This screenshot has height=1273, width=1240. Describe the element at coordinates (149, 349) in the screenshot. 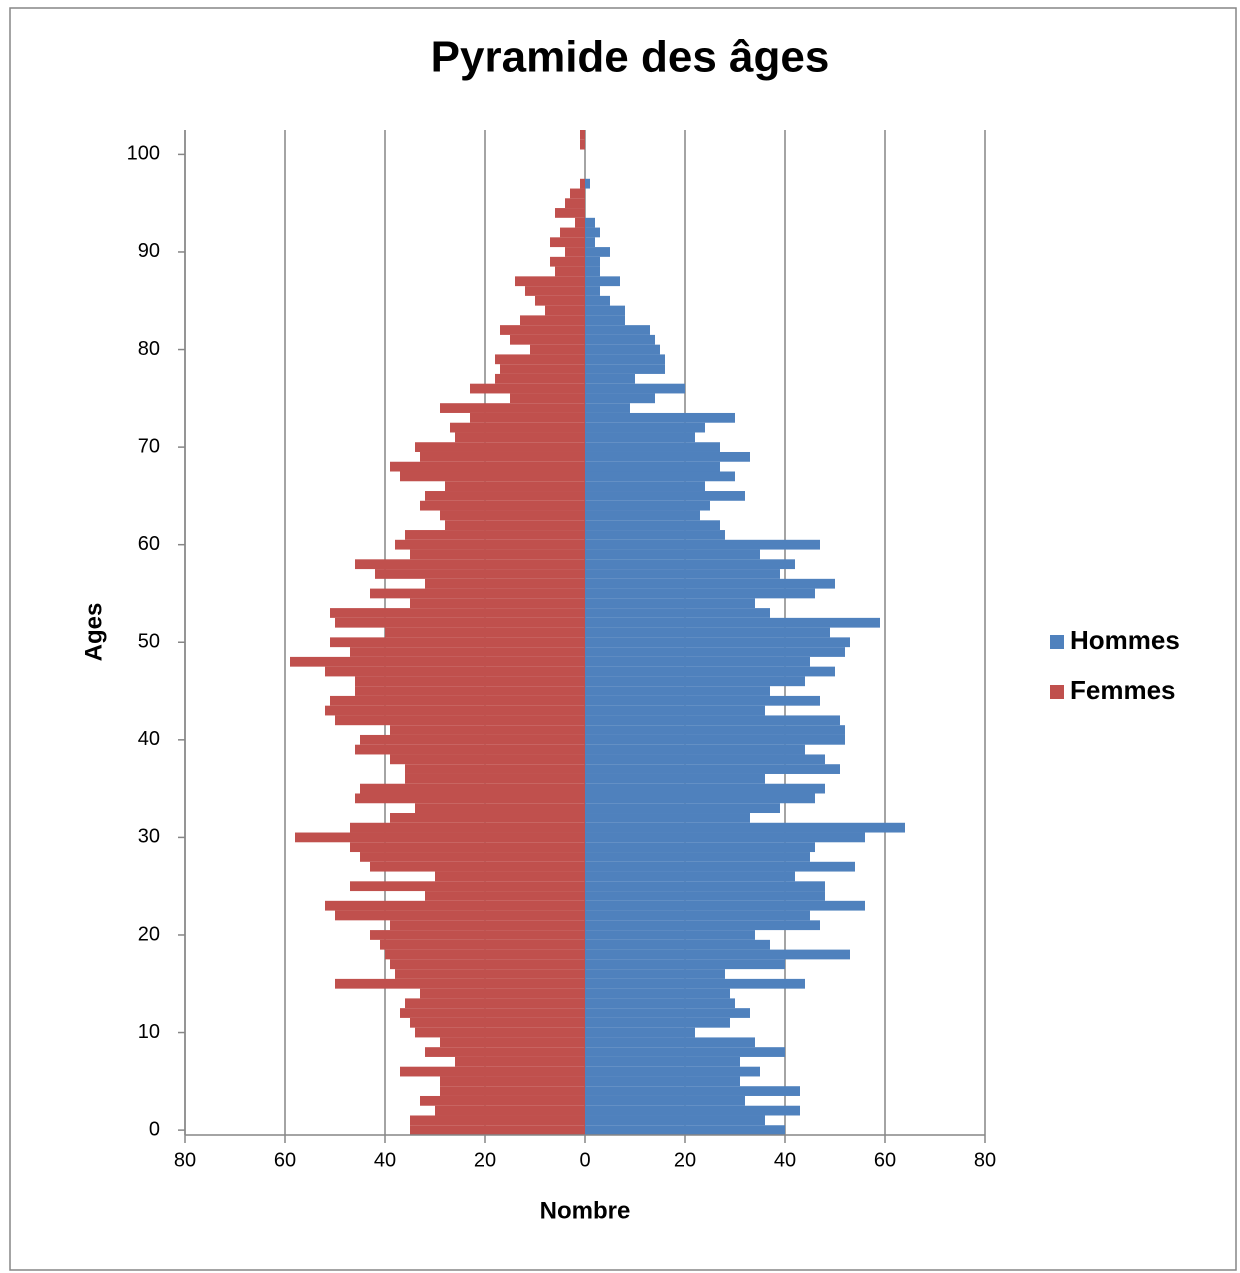

I see `y-tick-label: 80` at that location.